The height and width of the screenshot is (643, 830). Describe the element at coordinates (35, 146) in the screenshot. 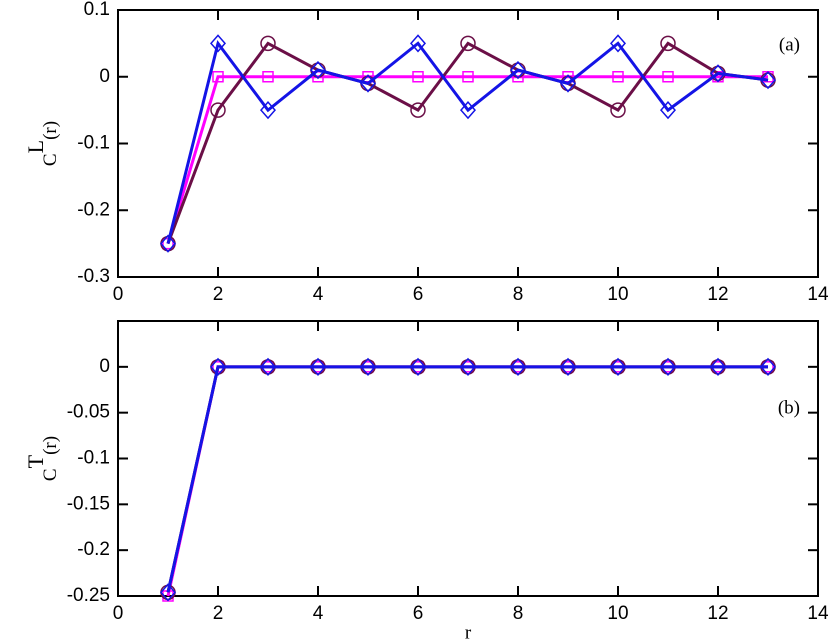

I see `y-label-sup: L` at that location.